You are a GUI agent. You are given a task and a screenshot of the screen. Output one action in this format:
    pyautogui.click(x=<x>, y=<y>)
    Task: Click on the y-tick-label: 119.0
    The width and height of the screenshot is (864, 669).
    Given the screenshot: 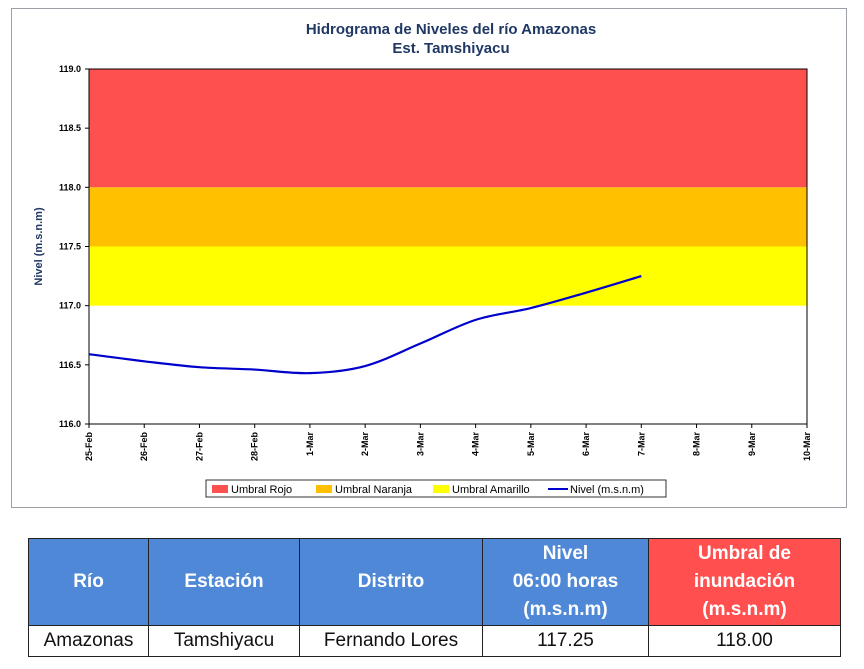 What is the action you would take?
    pyautogui.click(x=70, y=69)
    